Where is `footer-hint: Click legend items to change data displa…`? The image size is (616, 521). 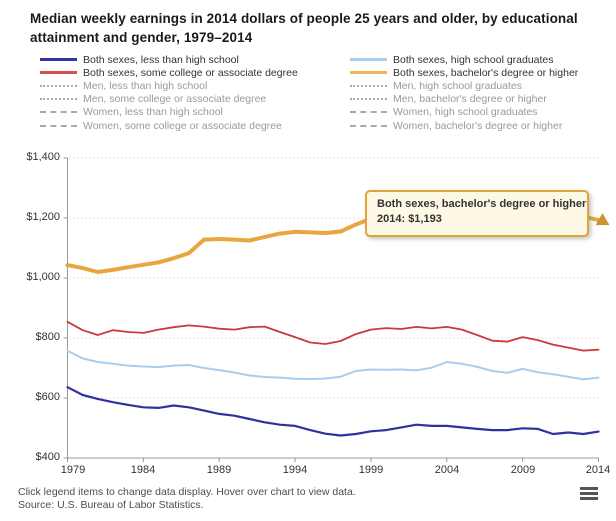
footer-hint: Click legend items to change data displa… is located at coordinates (187, 492).